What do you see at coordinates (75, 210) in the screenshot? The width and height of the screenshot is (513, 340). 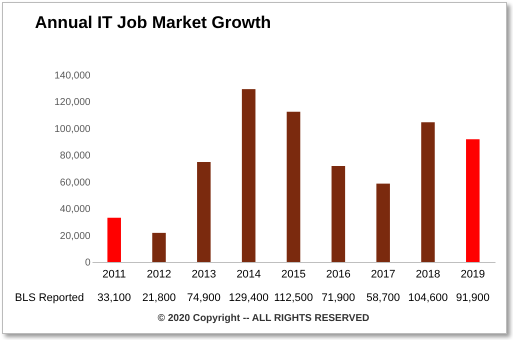 I see `y-tick-label: 40,000` at bounding box center [75, 210].